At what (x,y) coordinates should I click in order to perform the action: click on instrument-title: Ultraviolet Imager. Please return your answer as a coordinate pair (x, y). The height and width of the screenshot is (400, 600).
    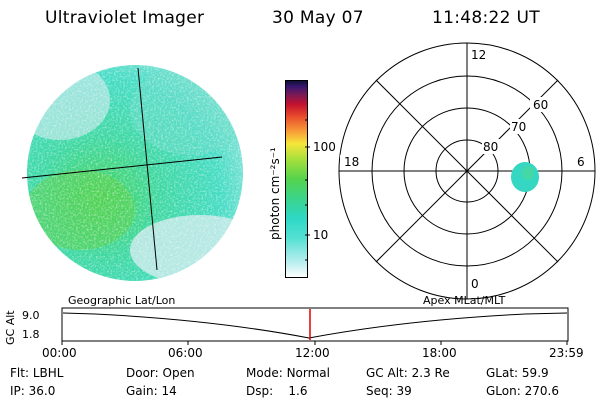
    Looking at the image, I should click on (125, 18).